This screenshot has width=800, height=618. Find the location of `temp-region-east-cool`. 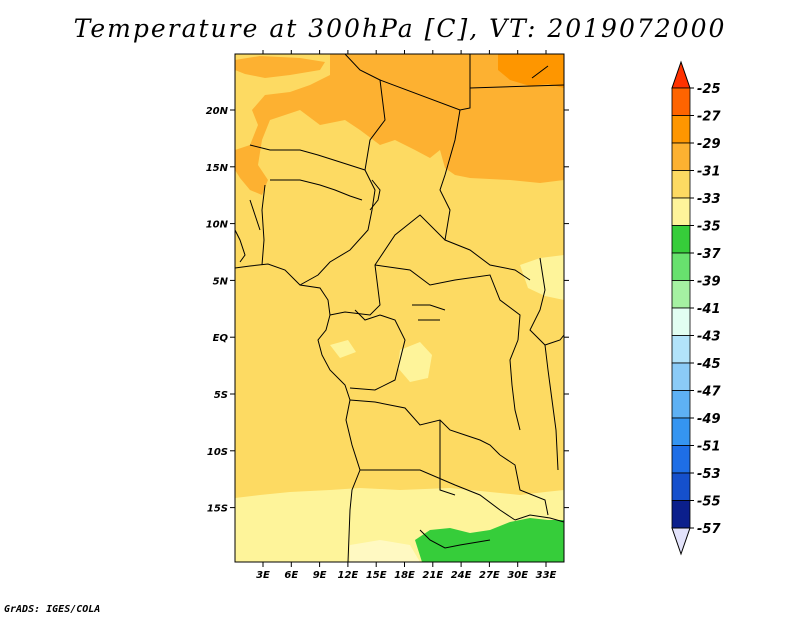

temp-region-east-cool is located at coordinates (542, 277).